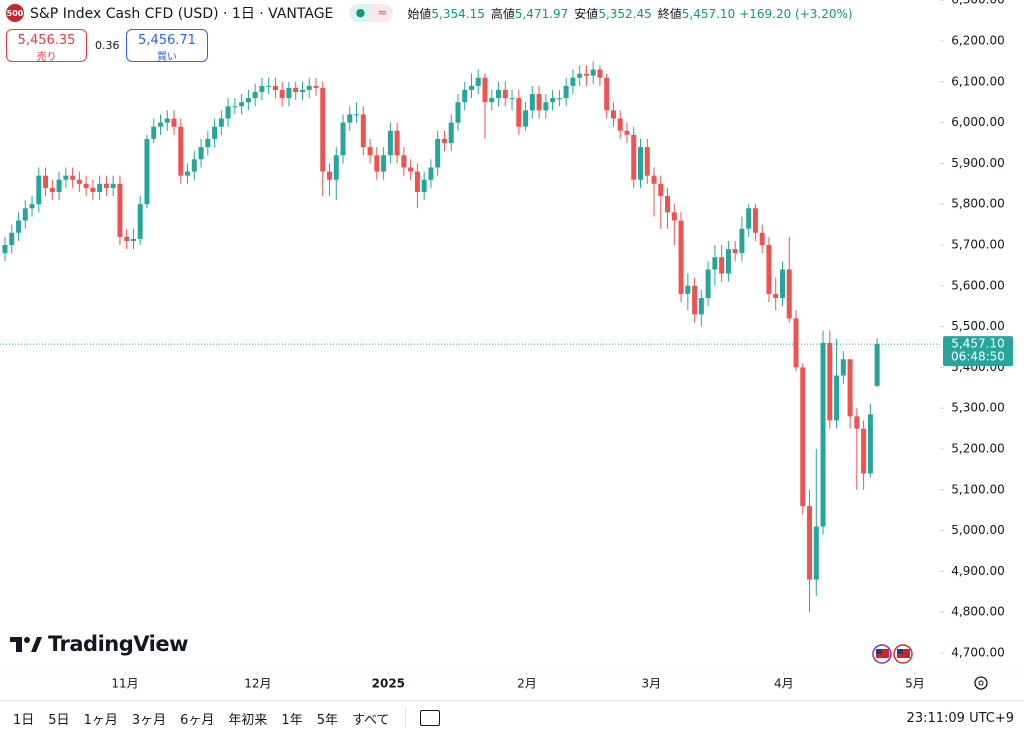 This screenshot has height=734, width=1024. What do you see at coordinates (327, 720) in the screenshot?
I see `range-button: 5年` at bounding box center [327, 720].